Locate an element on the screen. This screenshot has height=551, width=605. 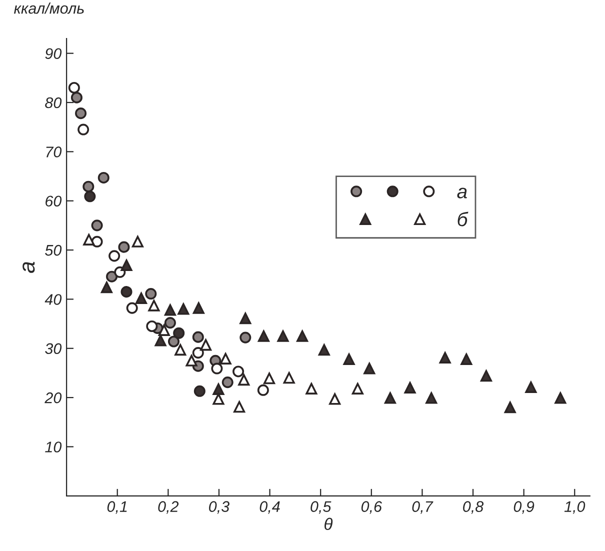
legend-label: б is located at coordinates (463, 219).